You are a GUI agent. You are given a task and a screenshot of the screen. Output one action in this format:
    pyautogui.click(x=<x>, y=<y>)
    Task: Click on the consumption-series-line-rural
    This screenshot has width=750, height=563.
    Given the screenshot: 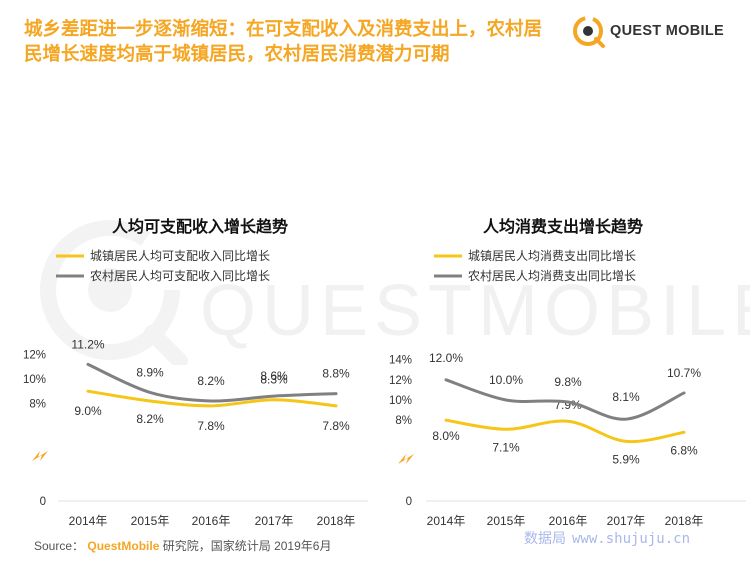 What is the action you would take?
    pyautogui.click(x=565, y=399)
    